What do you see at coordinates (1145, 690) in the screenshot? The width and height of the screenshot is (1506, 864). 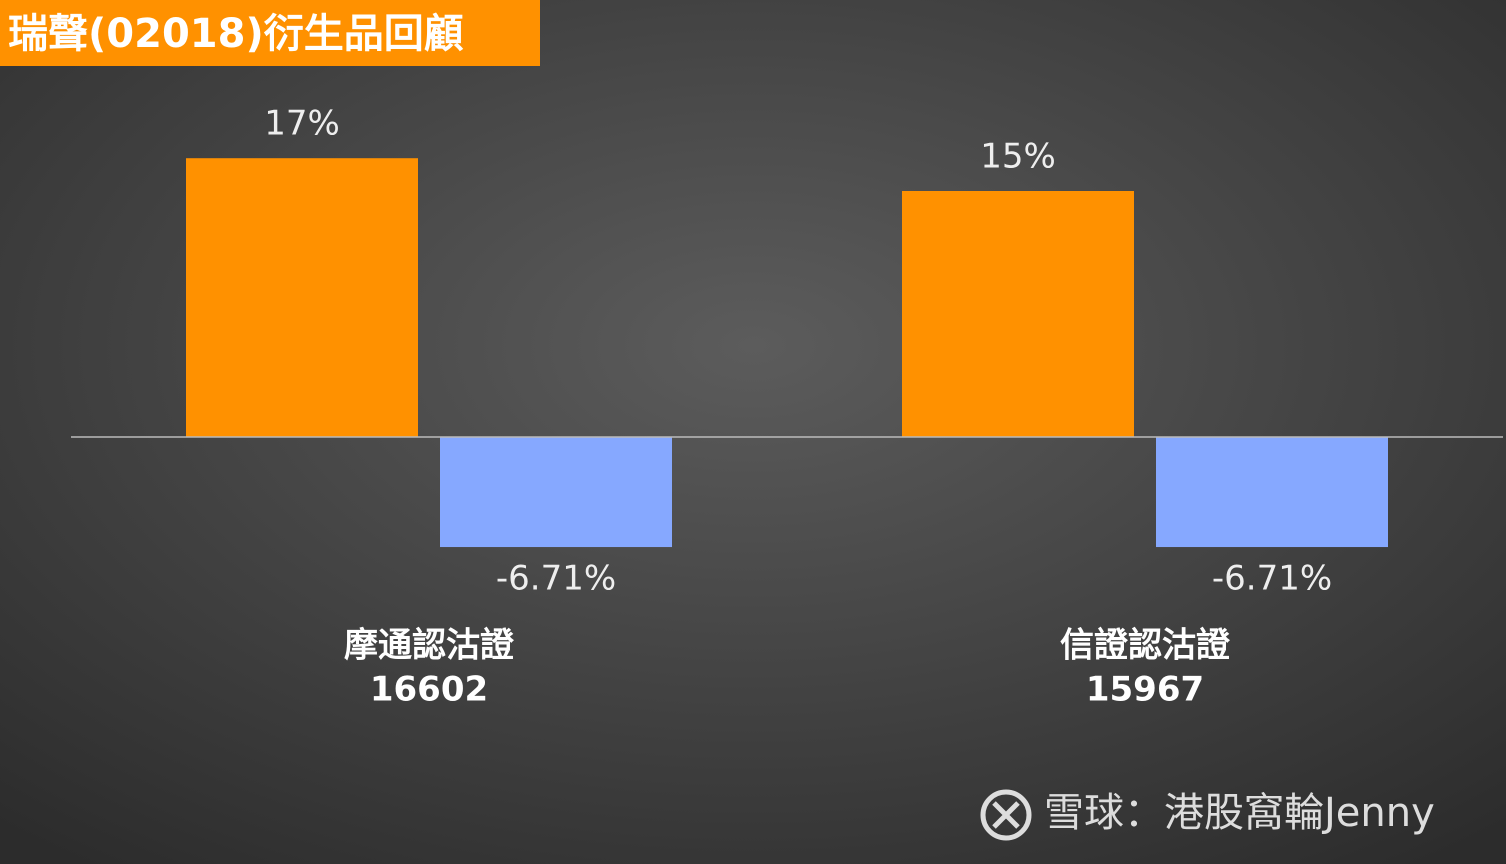 I see `x-tick-label: 15967` at bounding box center [1145, 690].